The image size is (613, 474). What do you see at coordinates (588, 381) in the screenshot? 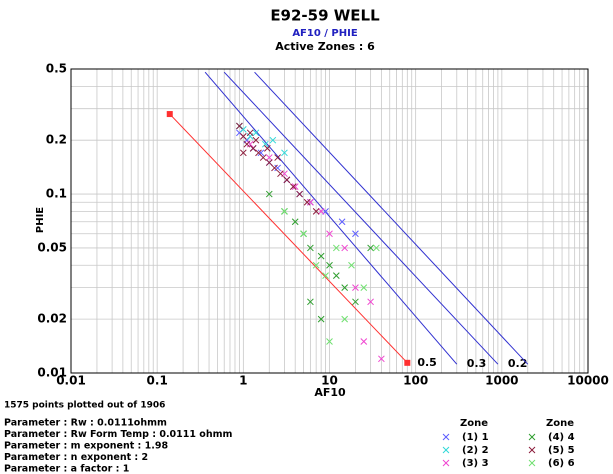
I see `x-tick-label: 10000` at bounding box center [588, 381].